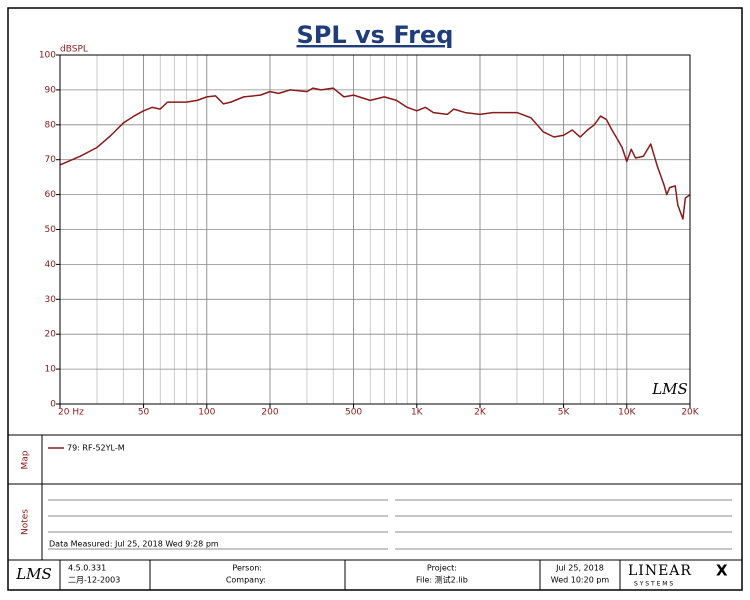  What do you see at coordinates (26, 522) in the screenshot?
I see `notes-label: Notes` at bounding box center [26, 522].